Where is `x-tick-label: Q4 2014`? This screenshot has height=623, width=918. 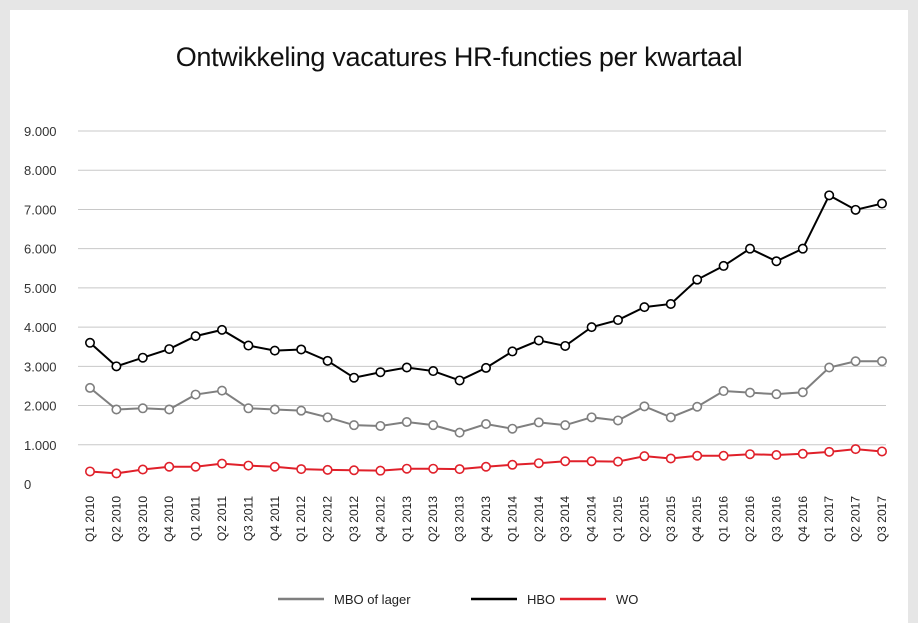 x-tick-label: Q4 2014 is located at coordinates (592, 519).